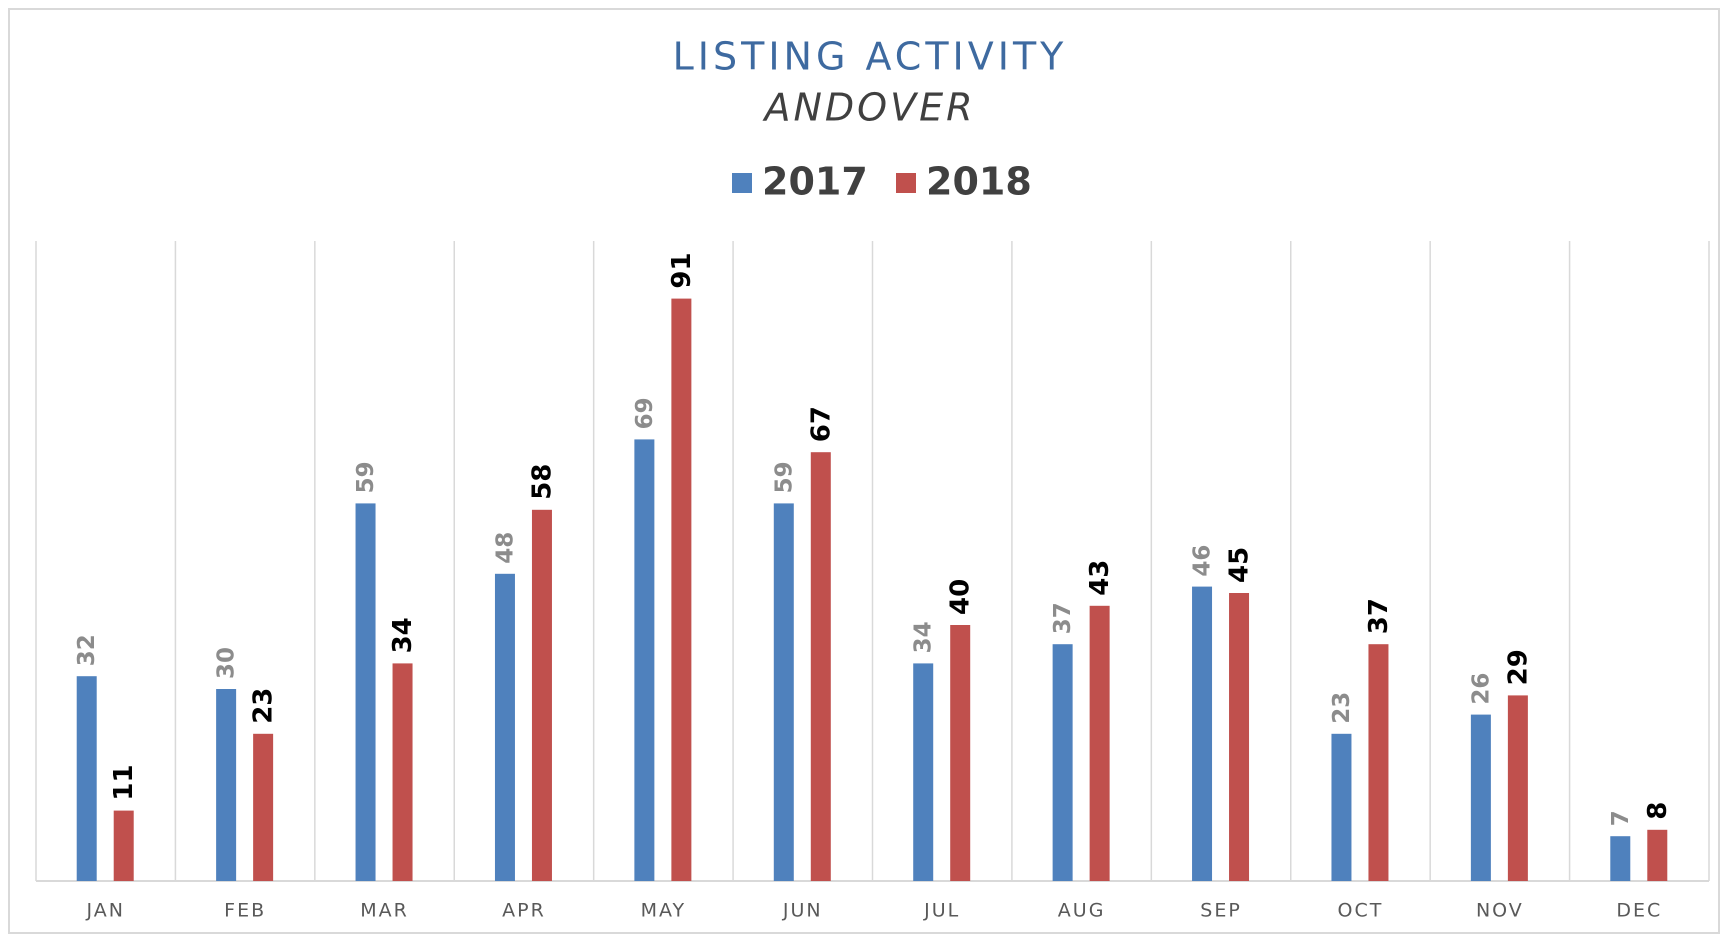 This screenshot has width=1720, height=935. I want to click on data-label: 8, so click(1658, 811).